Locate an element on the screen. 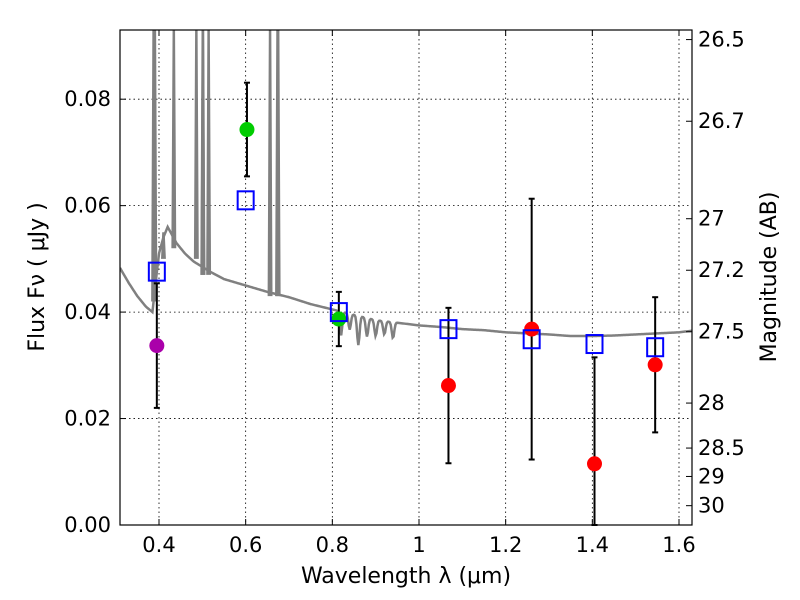 The image size is (800, 600). y-tick-label: 0.08 is located at coordinates (87, 99).